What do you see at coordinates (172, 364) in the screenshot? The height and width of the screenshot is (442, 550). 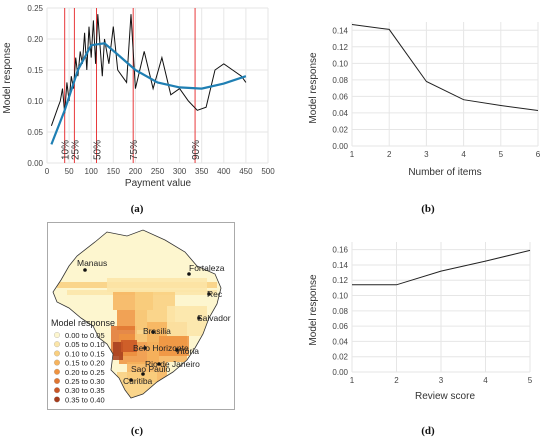 I see `city-label: Rio de Janeiro` at bounding box center [172, 364].